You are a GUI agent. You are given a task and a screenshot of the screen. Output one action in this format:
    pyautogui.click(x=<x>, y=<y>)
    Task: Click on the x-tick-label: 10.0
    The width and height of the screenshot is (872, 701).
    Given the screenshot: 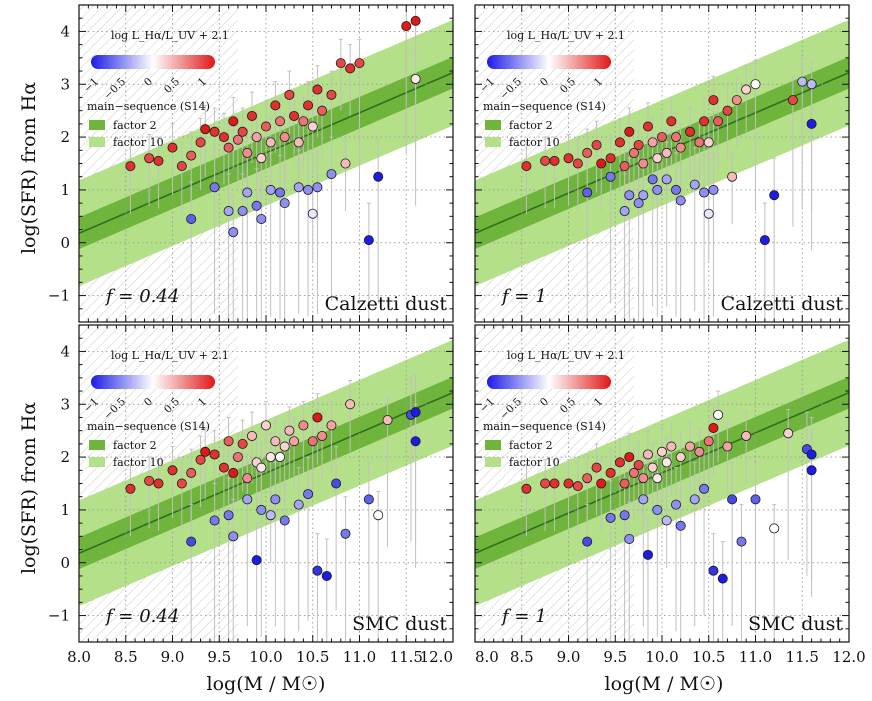 What is the action you would take?
    pyautogui.click(x=265, y=657)
    